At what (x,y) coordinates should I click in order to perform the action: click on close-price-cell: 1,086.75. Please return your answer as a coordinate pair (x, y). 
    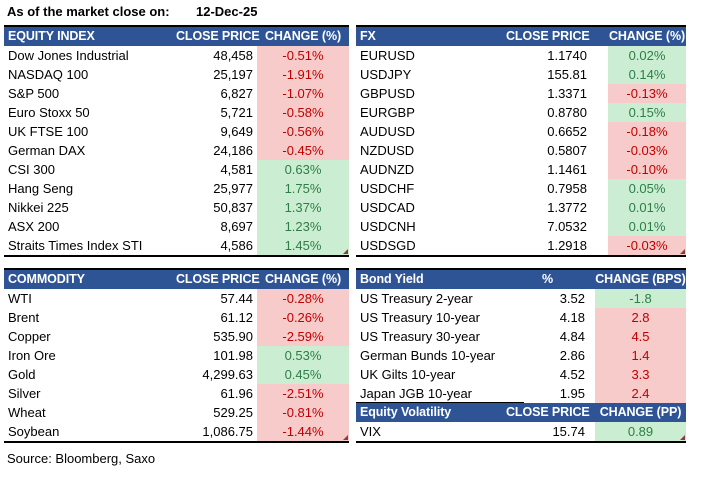
    Looking at the image, I should click on (227, 431).